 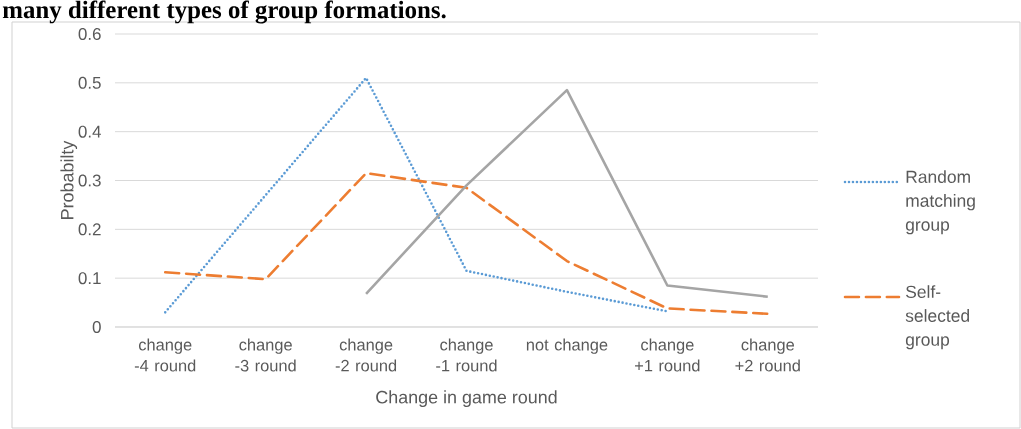 What do you see at coordinates (366, 355) in the screenshot?
I see `x-tick-label: change -2 round` at bounding box center [366, 355].